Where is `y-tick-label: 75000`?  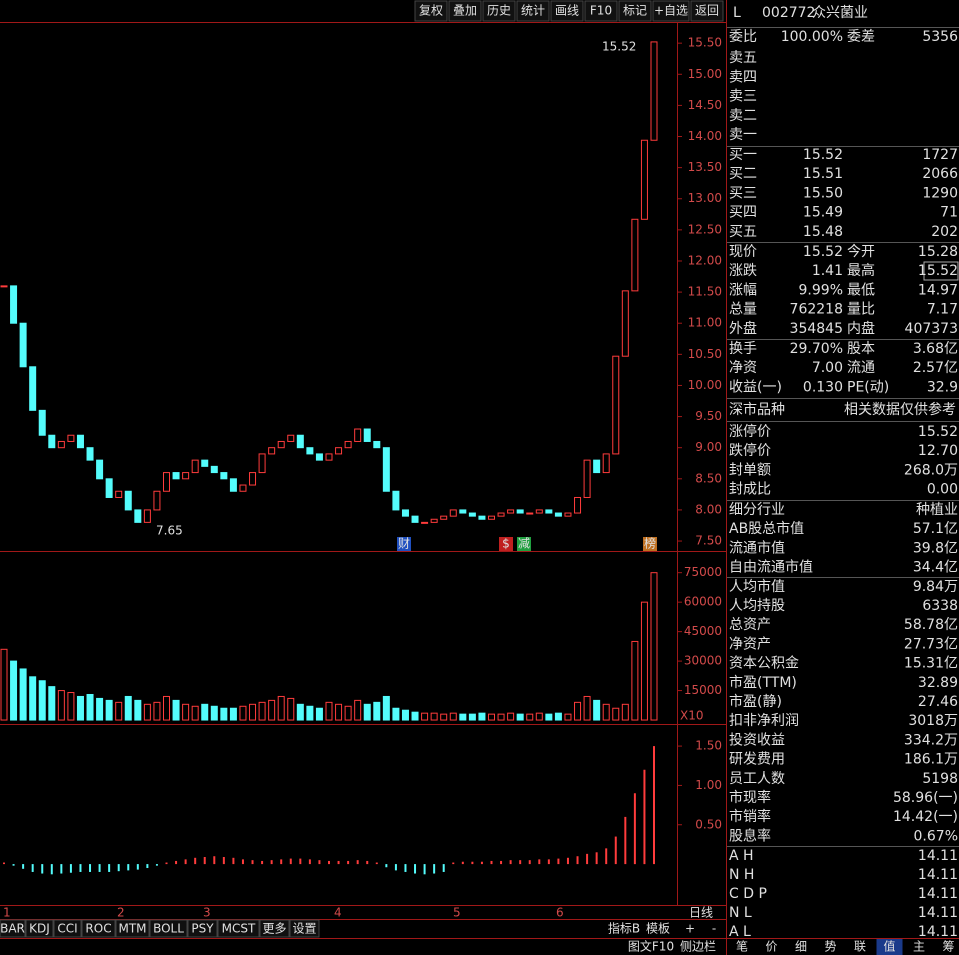 y-tick-label: 75000 is located at coordinates (703, 572).